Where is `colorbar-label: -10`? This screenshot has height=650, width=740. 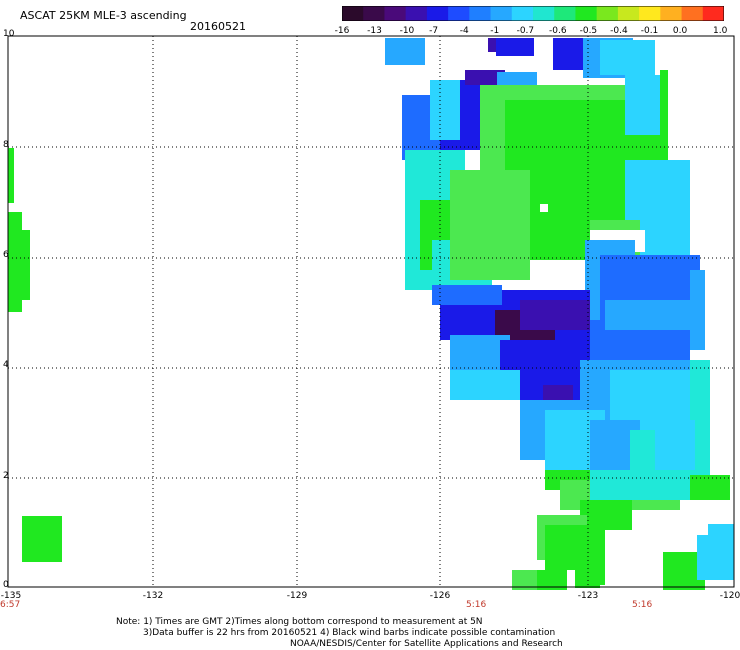
colorbar-label: -10 is located at coordinates (407, 31).